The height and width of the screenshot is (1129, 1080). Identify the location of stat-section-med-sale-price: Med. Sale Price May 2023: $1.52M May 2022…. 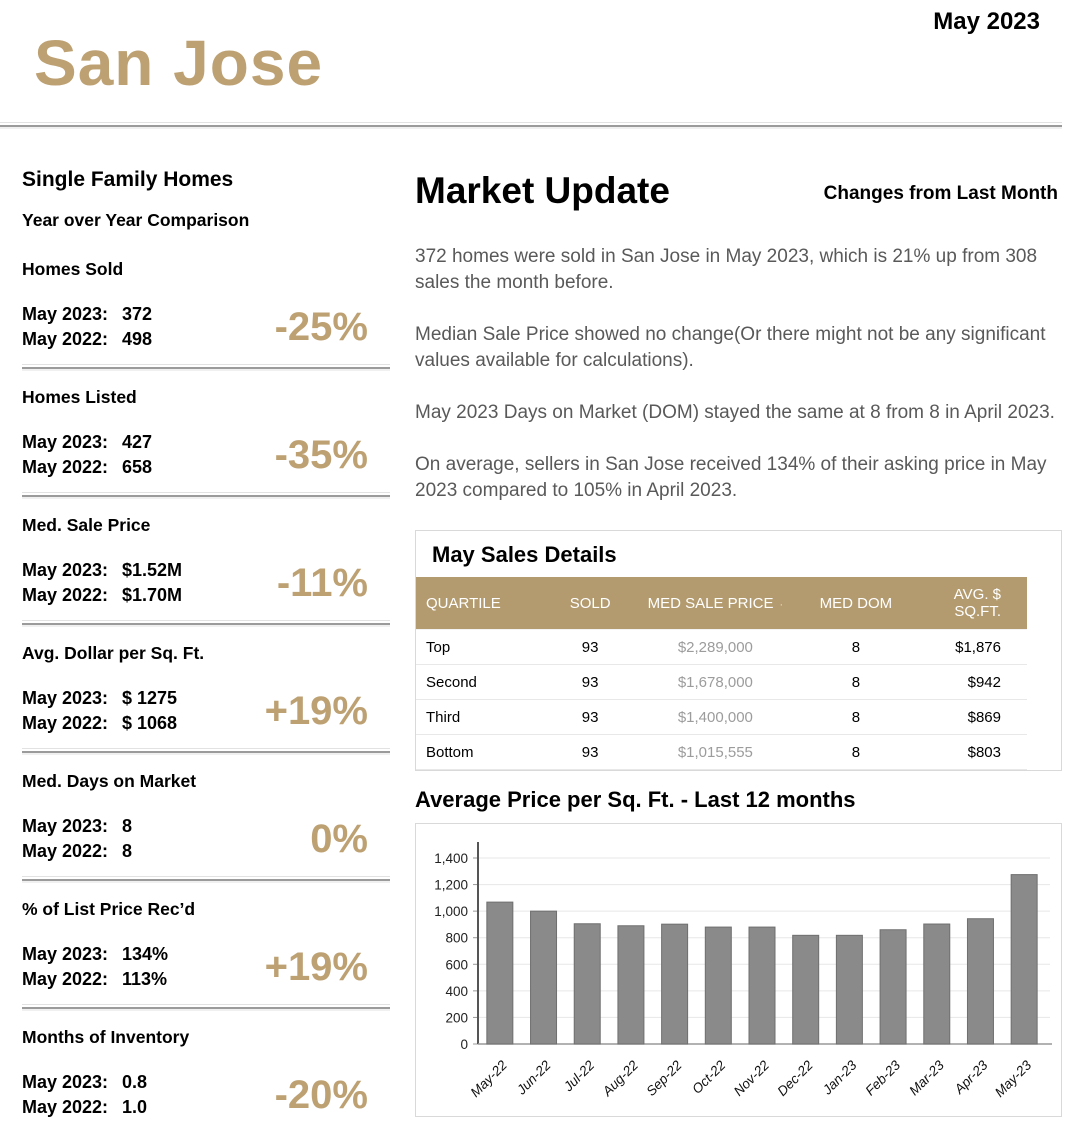
(206, 561).